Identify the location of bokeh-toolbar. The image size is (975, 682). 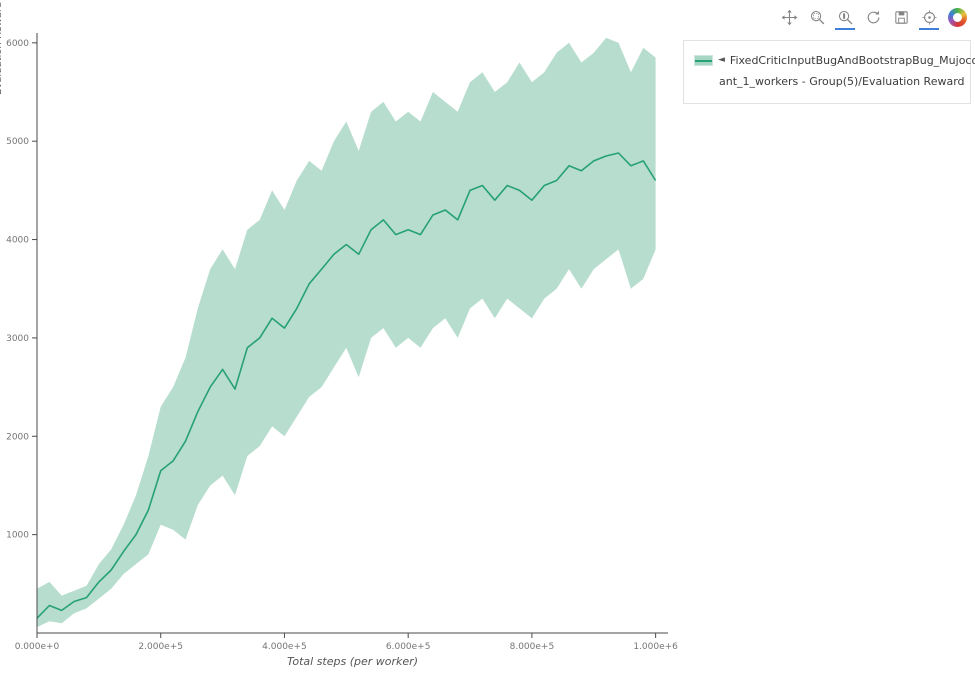
(873, 17).